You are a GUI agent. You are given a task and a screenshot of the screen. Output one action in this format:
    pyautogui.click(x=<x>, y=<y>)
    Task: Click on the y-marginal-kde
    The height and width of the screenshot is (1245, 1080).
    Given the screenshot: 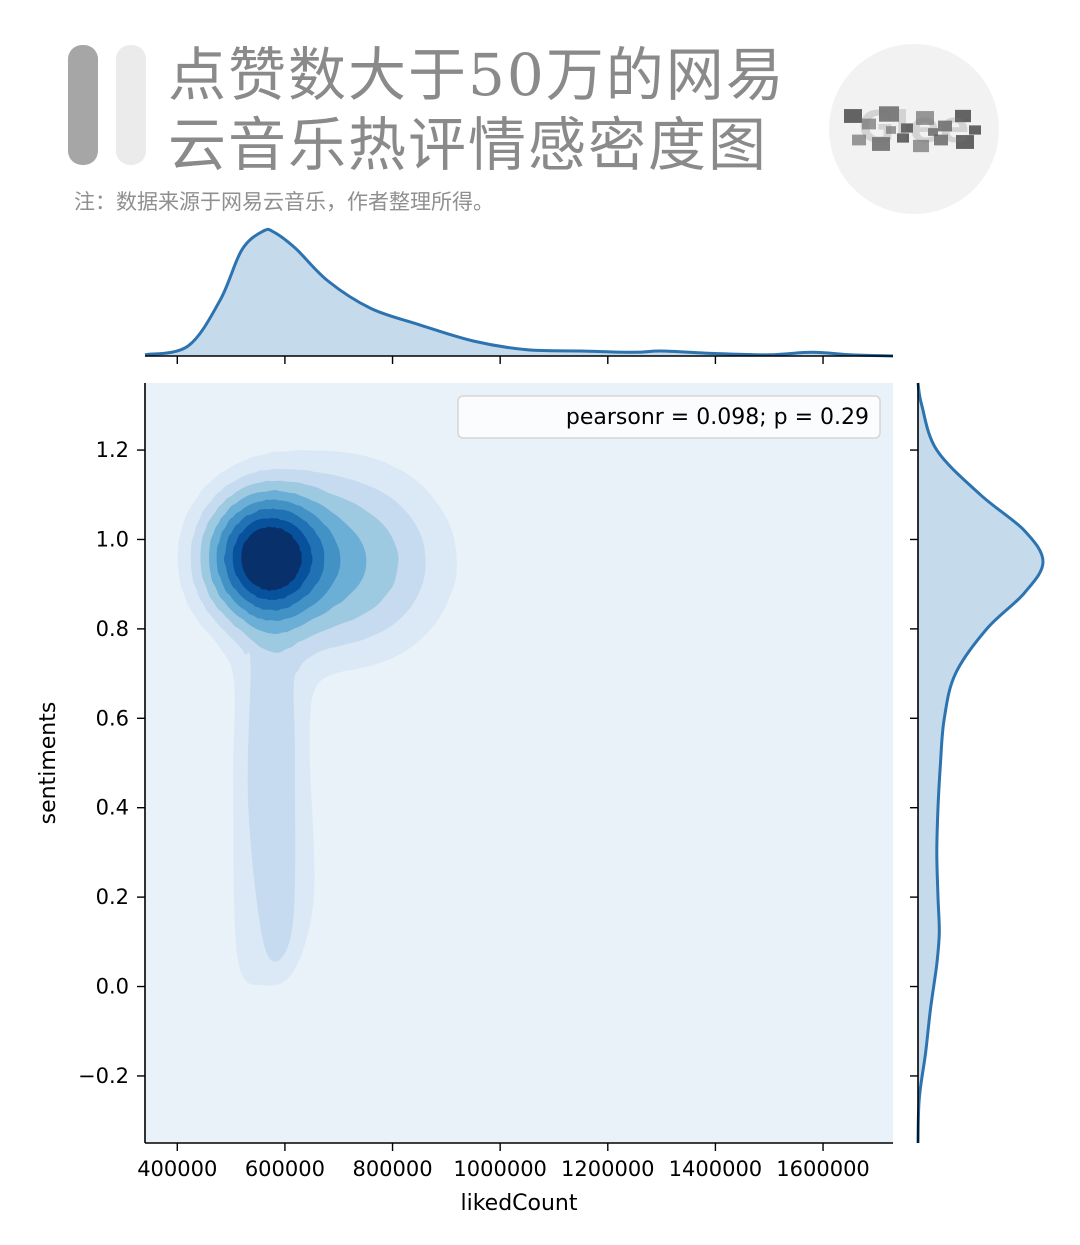 What is the action you would take?
    pyautogui.click(x=980, y=763)
    